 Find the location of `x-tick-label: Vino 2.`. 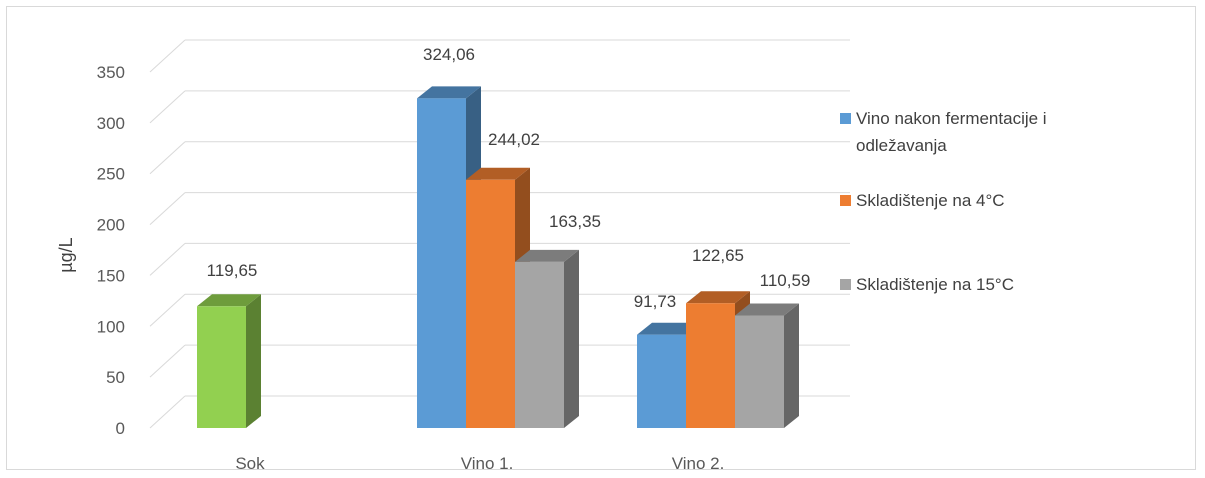

x-tick-label: Vino 2. is located at coordinates (698, 463).